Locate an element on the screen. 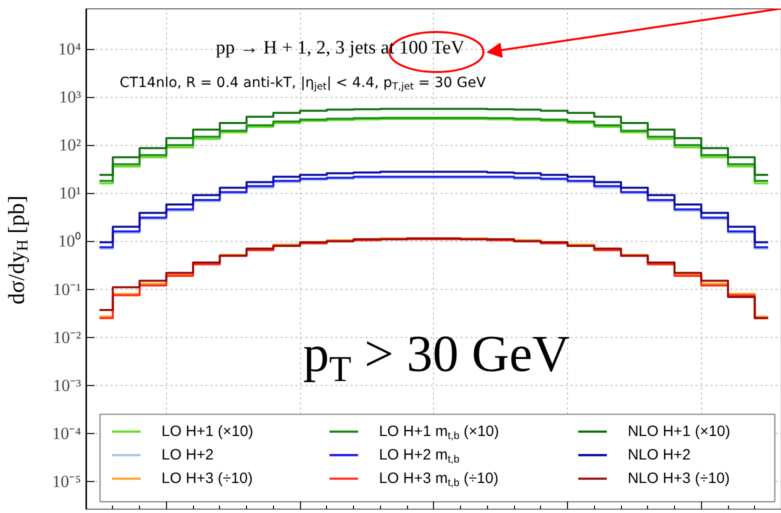 This screenshot has width=781, height=513. y-tick-label: 10⁻⁴ is located at coordinates (67, 433).